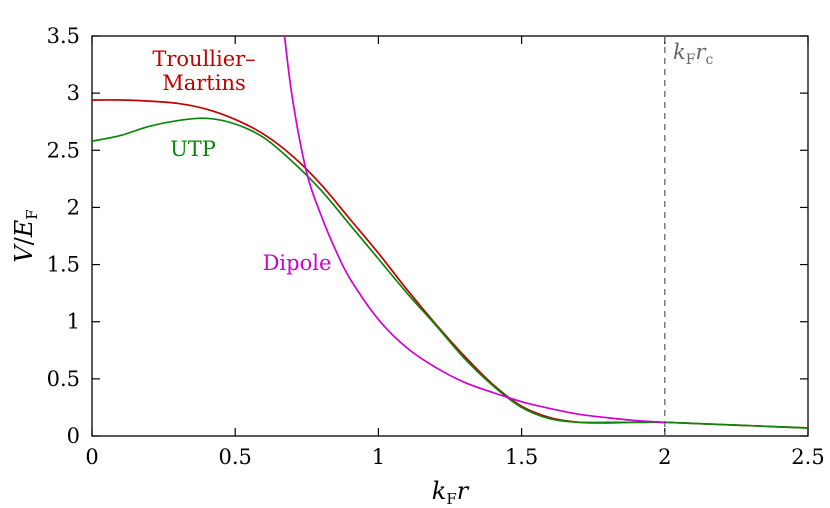 The image size is (830, 508). What do you see at coordinates (203, 59) in the screenshot?
I see `series-label-troullier-martins-line1: Troullier–` at bounding box center [203, 59].